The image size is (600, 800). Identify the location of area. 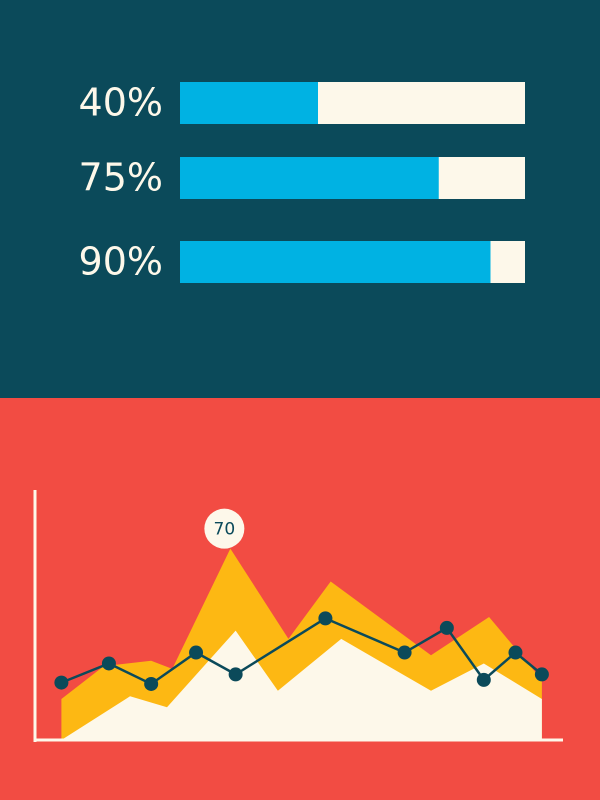
(301, 685).